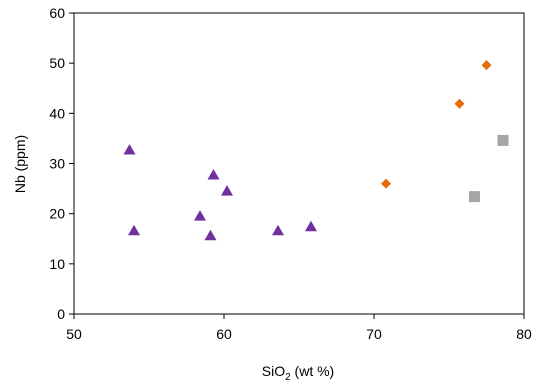 This screenshot has height=390, width=543. I want to click on y-tick-label: 30, so click(57, 164).